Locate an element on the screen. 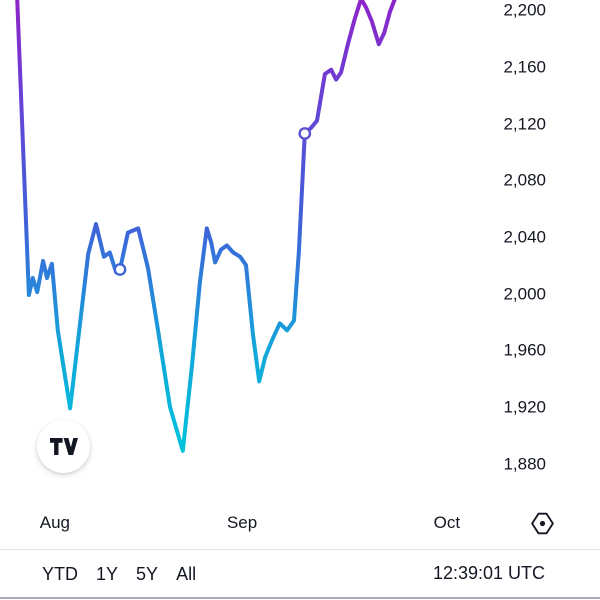  range-button-all: All is located at coordinates (186, 573).